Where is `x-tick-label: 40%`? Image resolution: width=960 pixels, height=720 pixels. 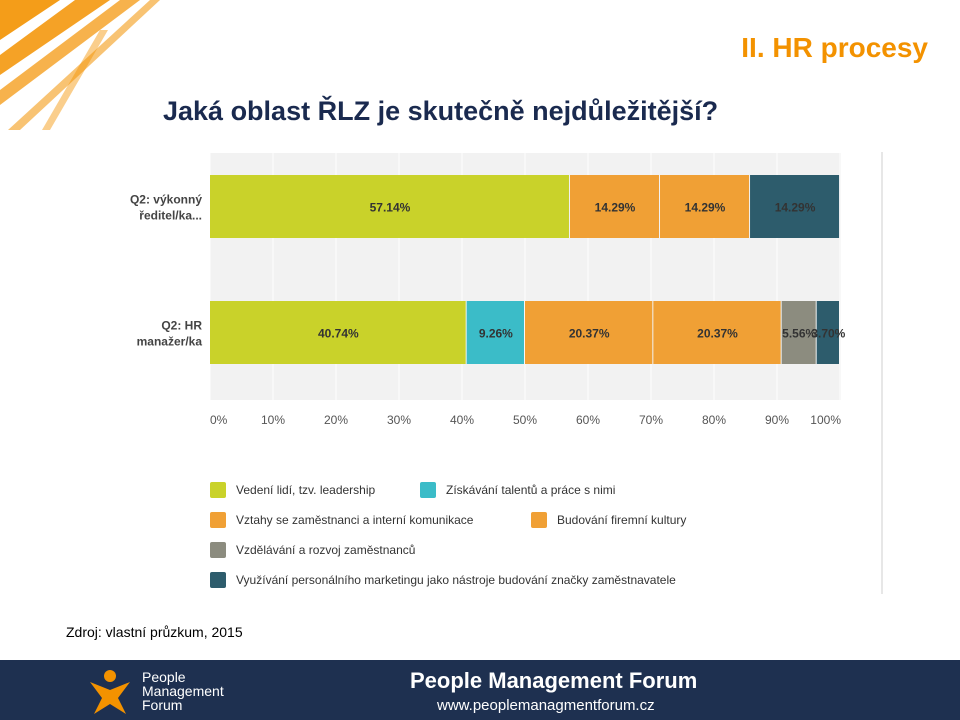
x-tick-label: 40% is located at coordinates (462, 420).